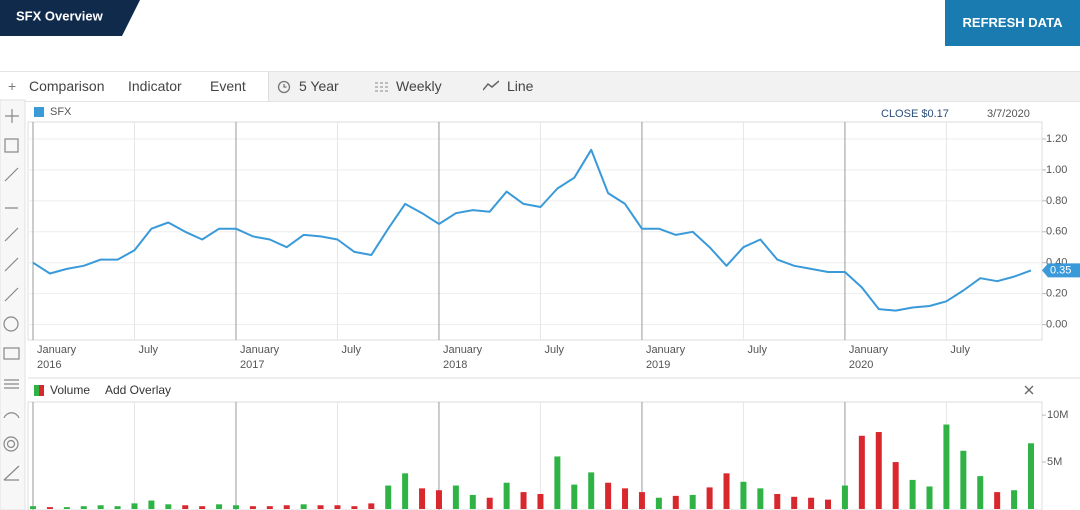 Image resolution: width=1080 pixels, height=510 pixels. What do you see at coordinates (57, 357) in the screenshot?
I see `x-tick-label: January 2016` at bounding box center [57, 357].